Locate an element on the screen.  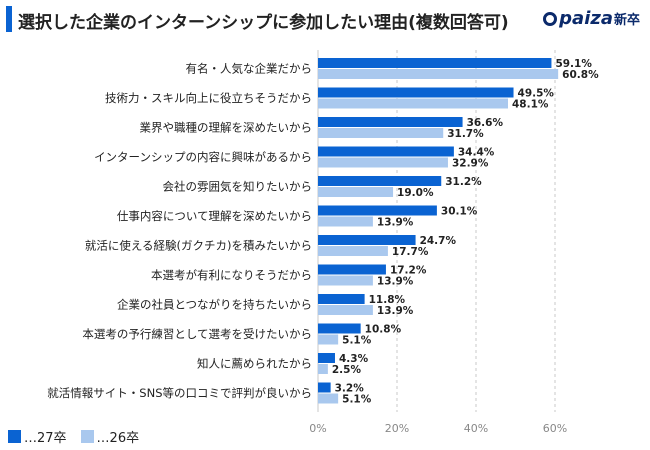
value-label-27: 17.2% is located at coordinates (408, 271).